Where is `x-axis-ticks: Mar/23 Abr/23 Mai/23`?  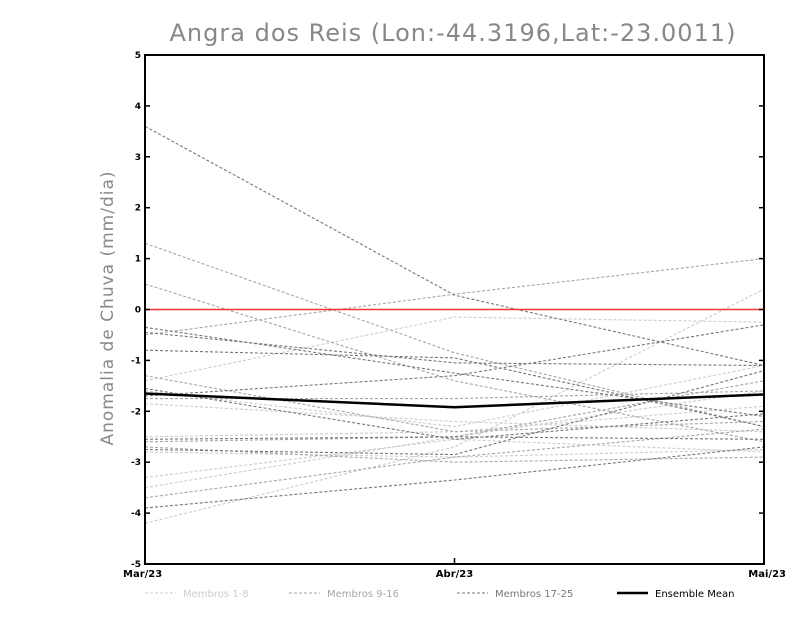
x-axis-ticks: Mar/23 Abr/23 Mai/23 is located at coordinates (454, 569).